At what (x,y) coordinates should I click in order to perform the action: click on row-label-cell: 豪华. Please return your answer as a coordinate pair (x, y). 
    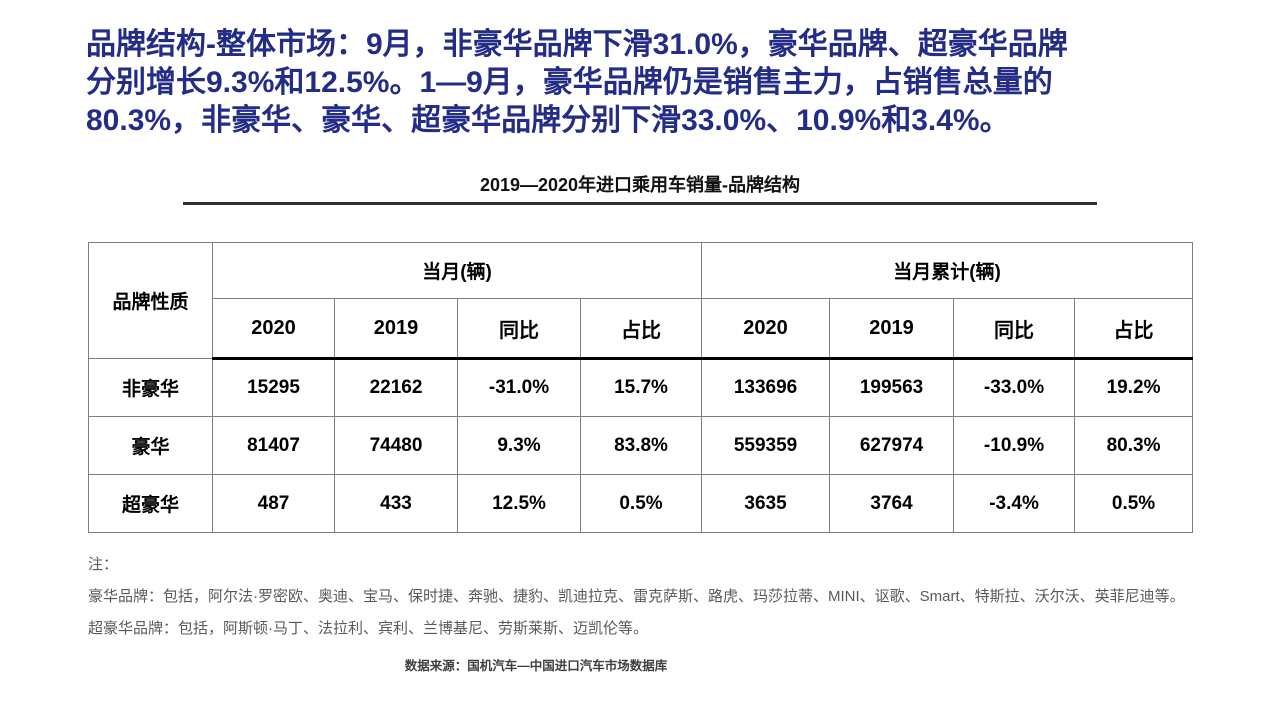
    Looking at the image, I should click on (150, 445).